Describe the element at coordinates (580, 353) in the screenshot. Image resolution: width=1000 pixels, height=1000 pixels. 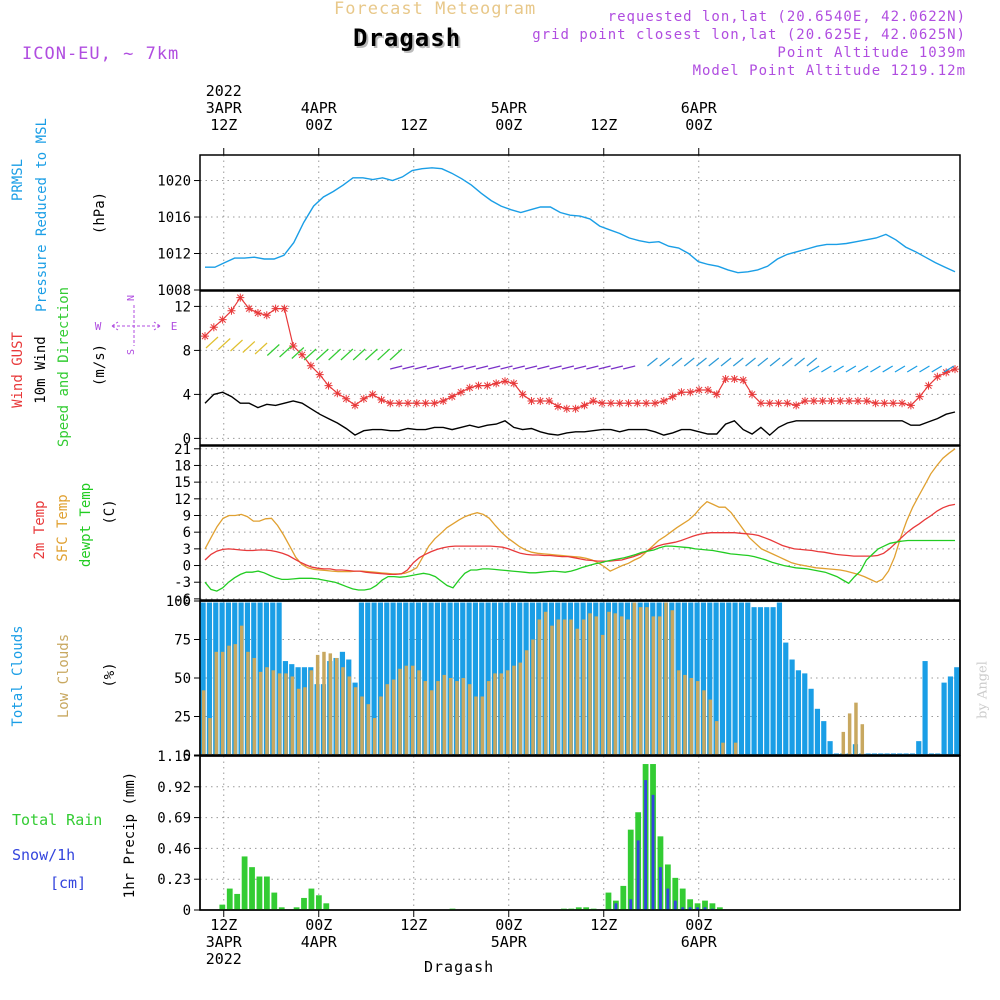
I see `gust-line` at that location.